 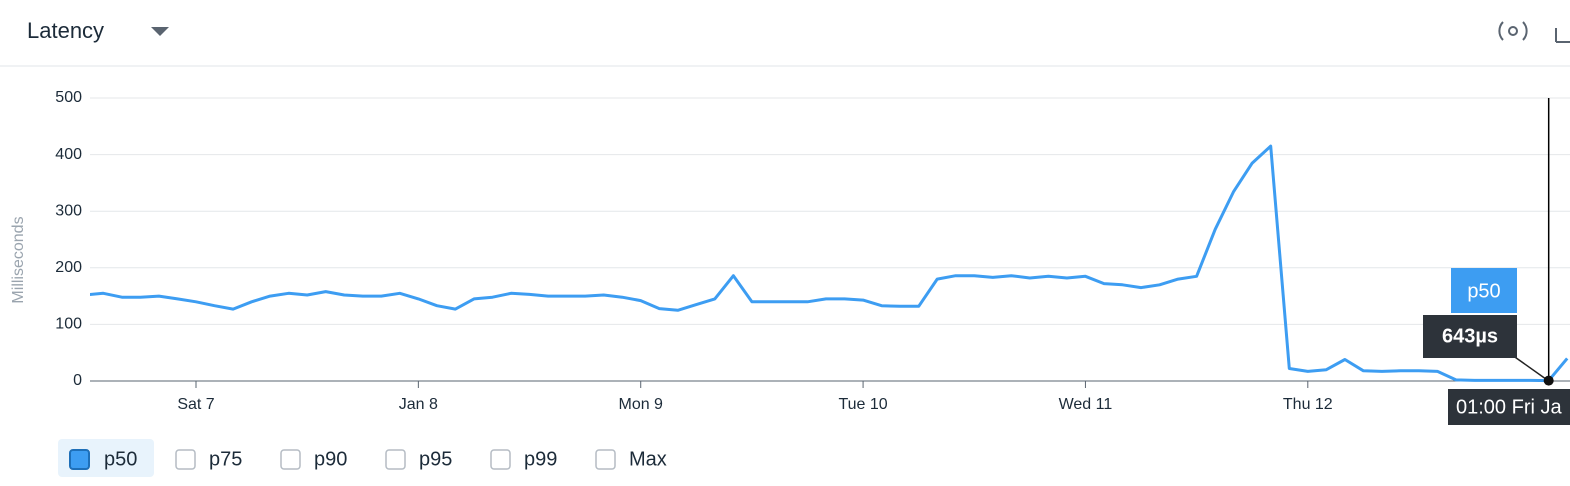 What do you see at coordinates (68, 210) in the screenshot?
I see `y-tick-label: 300` at bounding box center [68, 210].